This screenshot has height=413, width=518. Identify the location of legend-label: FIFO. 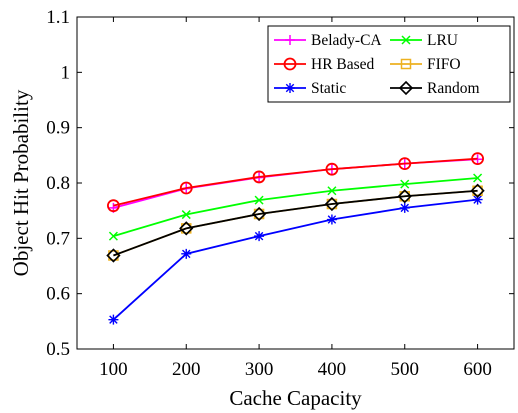
(444, 64).